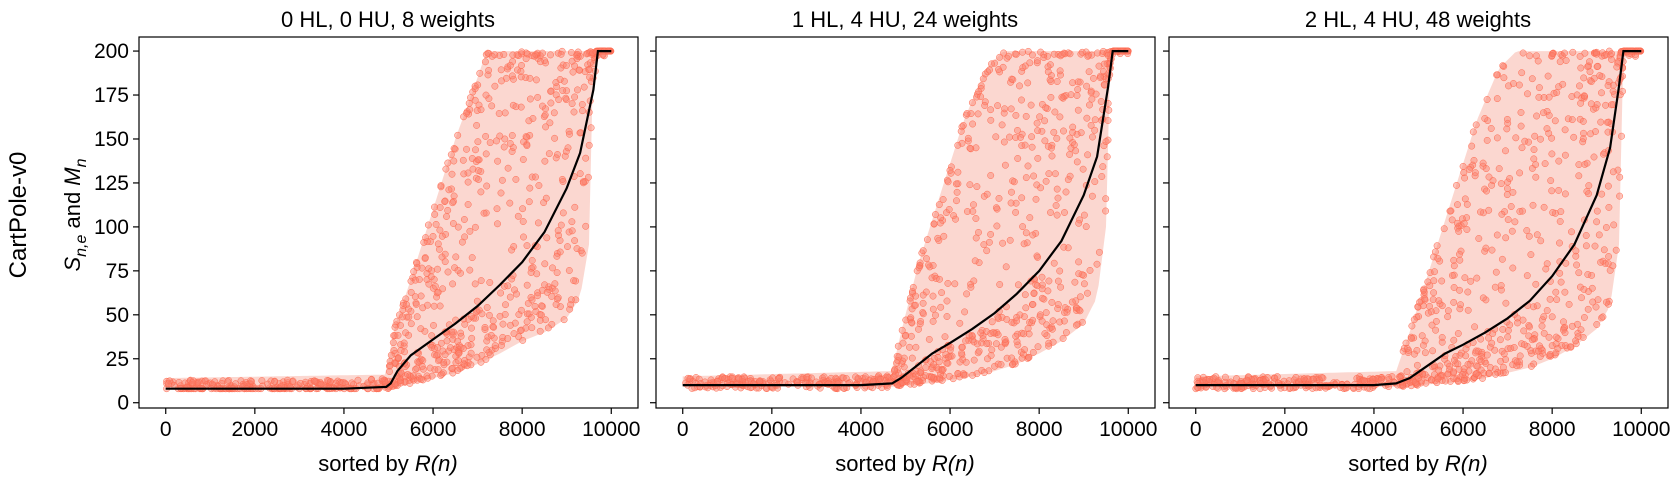 The image size is (1677, 484). Describe the element at coordinates (883, 463) in the screenshot. I see `x-label-prefix: sorted by` at that location.